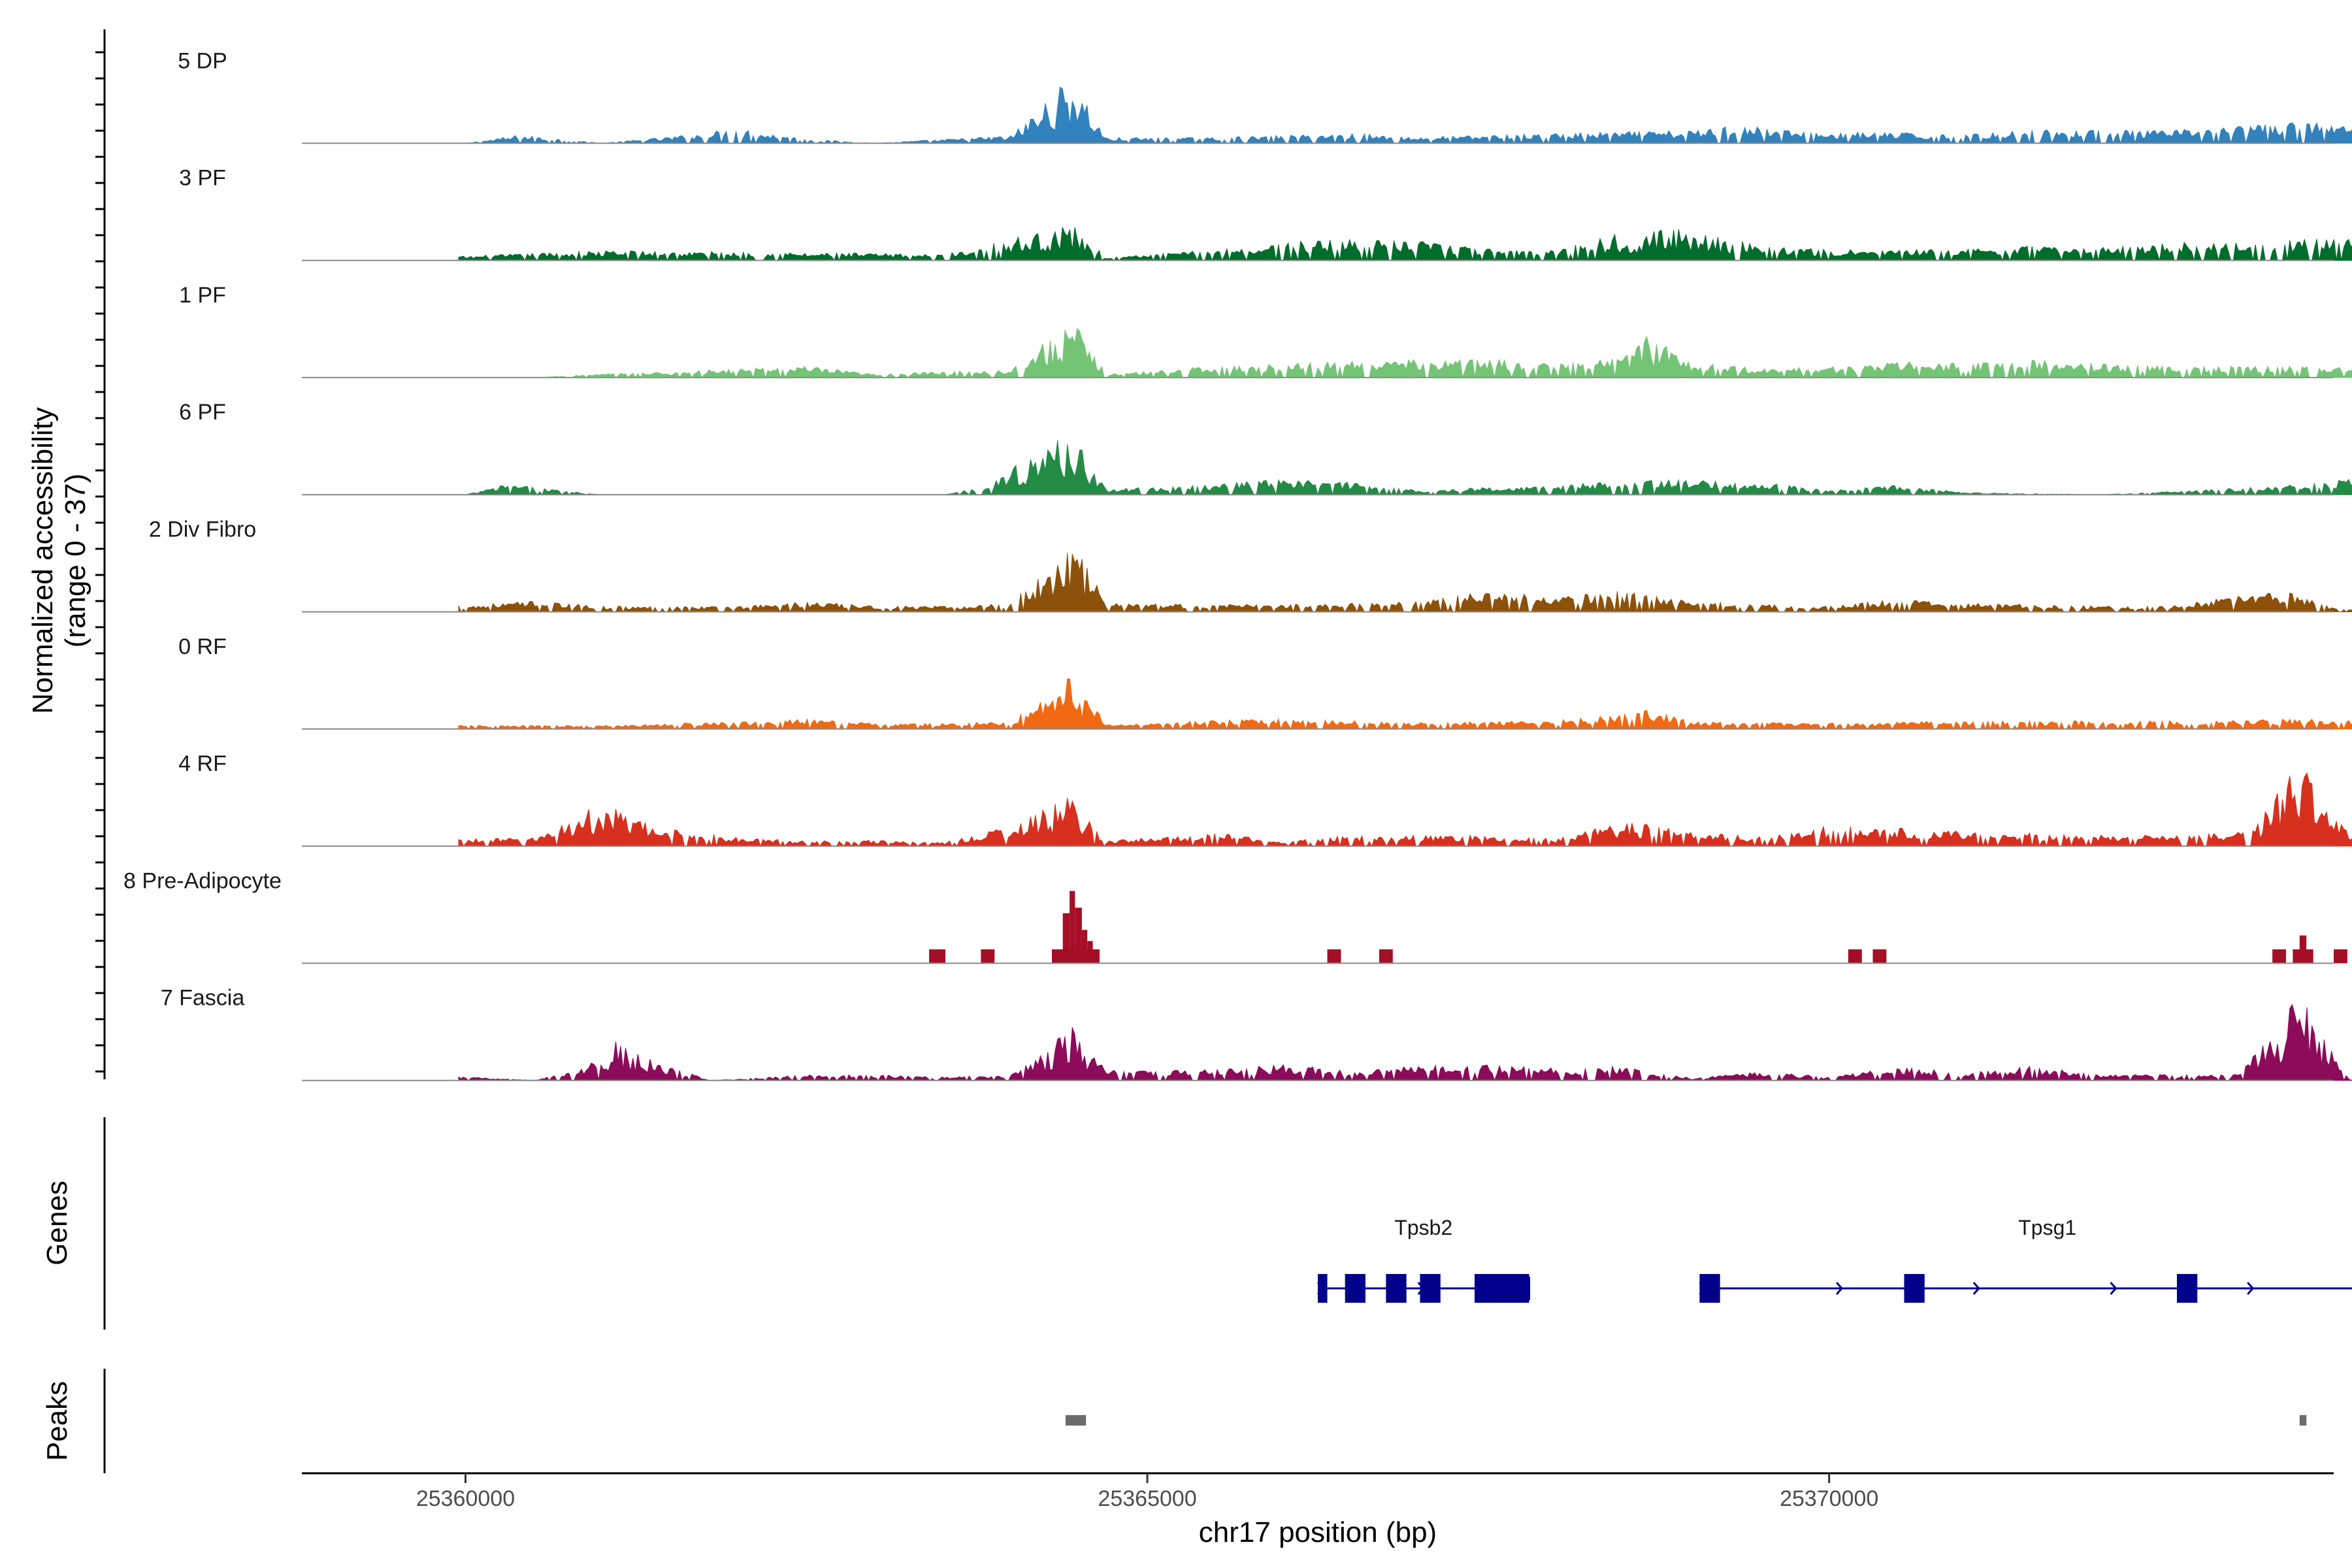 The width and height of the screenshot is (2352, 1568). I want to click on track-0-rf: 0 RF, so click(1265, 682).